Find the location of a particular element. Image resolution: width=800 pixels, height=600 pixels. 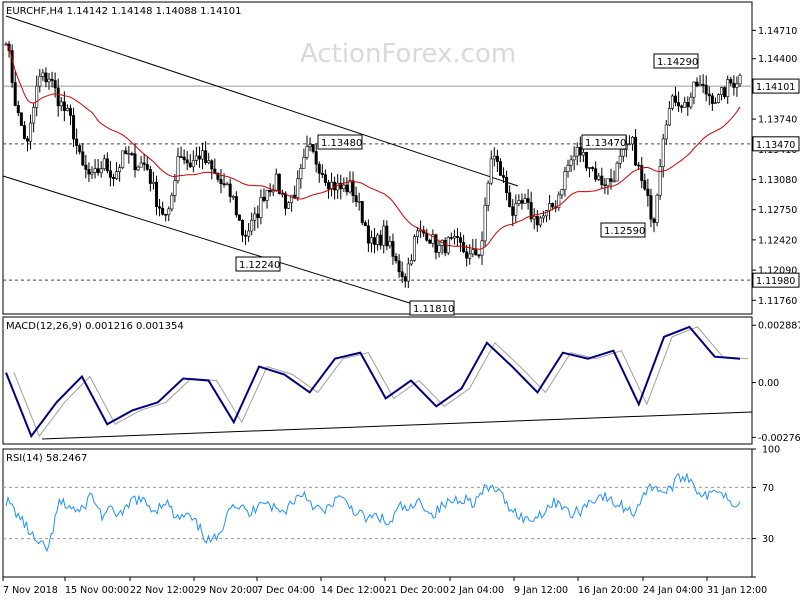

level-tag-box is located at coordinates (776, 144).